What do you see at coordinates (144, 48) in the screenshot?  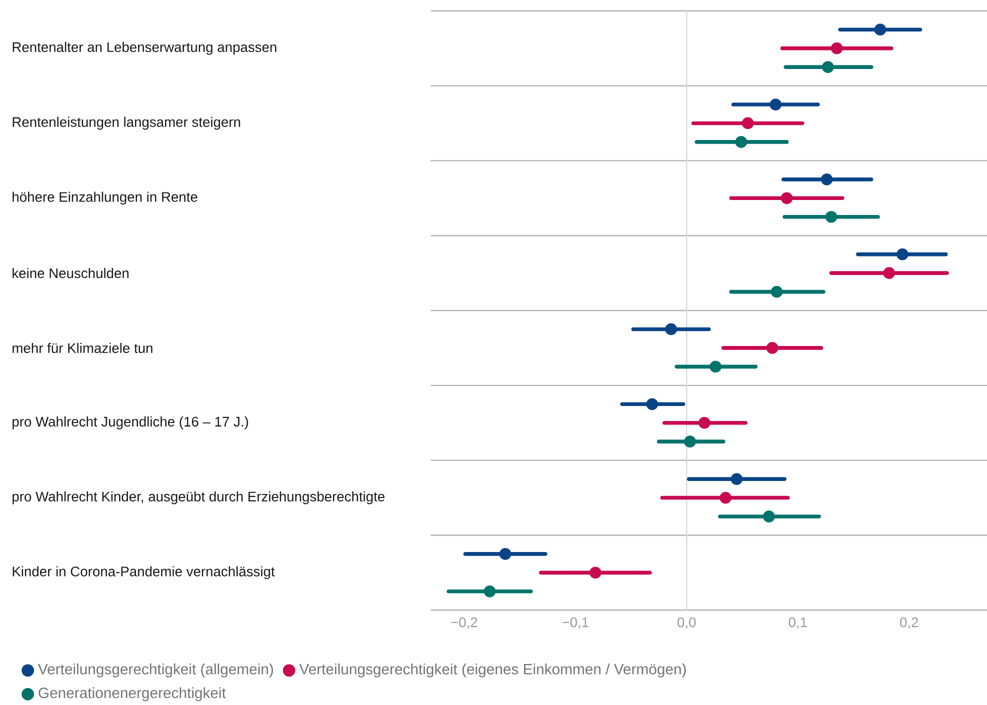 I see `y-tick-label: Rentenalter an Lebenserwartung anpassen` at bounding box center [144, 48].